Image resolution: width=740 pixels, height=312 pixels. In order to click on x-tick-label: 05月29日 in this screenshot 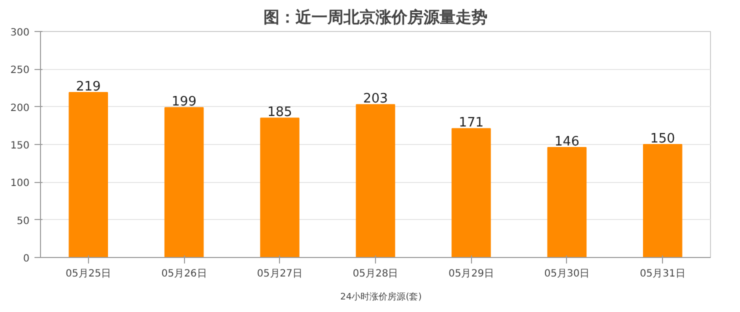, I will do `click(471, 274)`.